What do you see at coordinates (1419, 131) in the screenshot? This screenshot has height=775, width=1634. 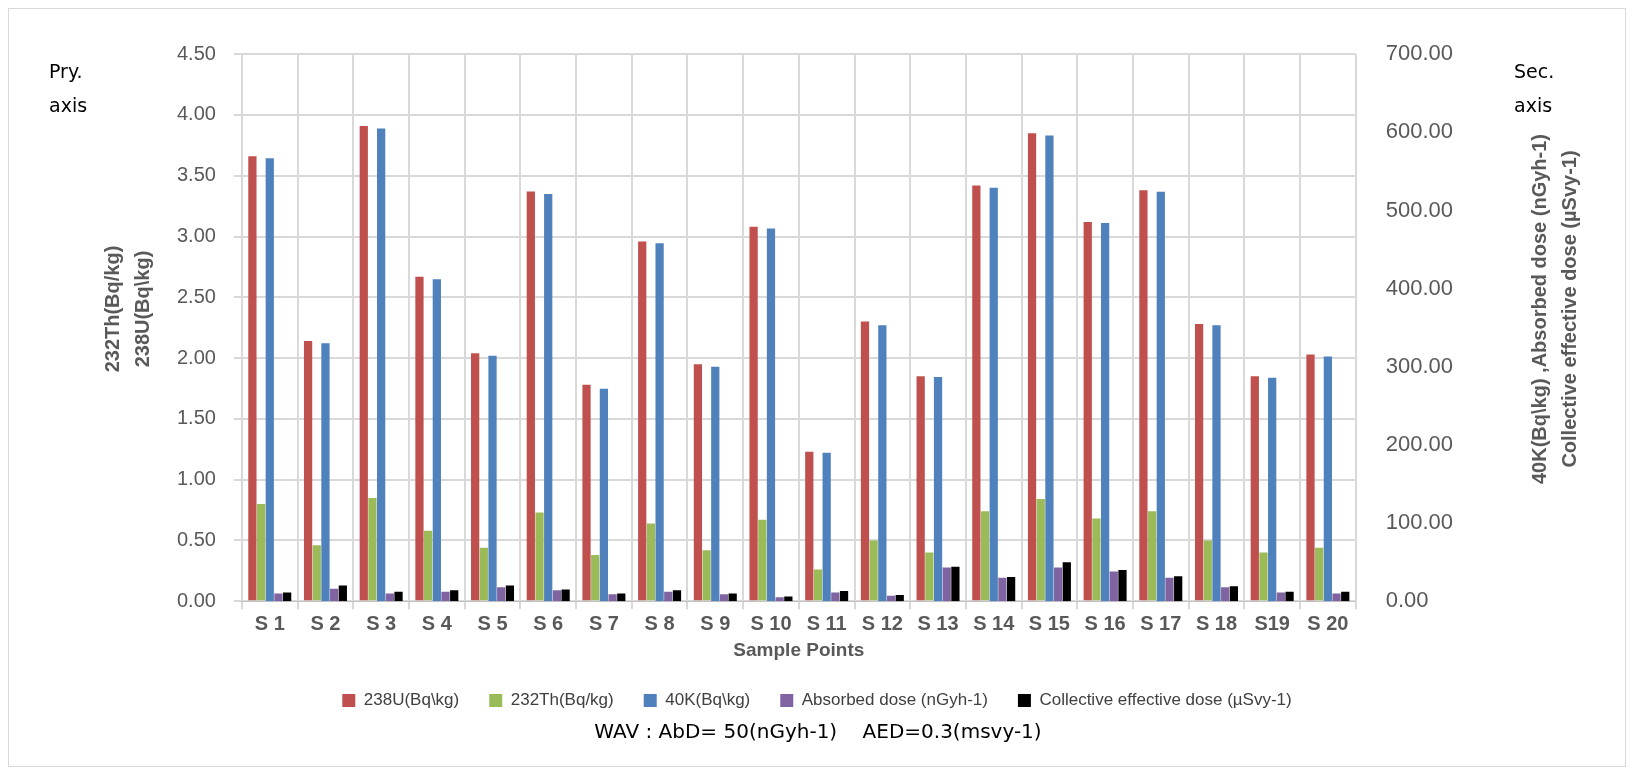 I see `y2-tick-label: 600.00` at bounding box center [1419, 131].